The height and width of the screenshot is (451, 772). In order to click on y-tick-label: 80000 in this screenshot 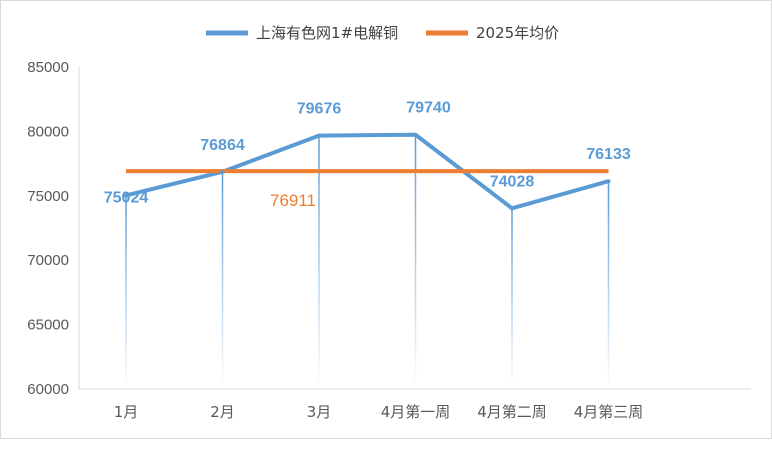, I will do `click(48, 131)`.